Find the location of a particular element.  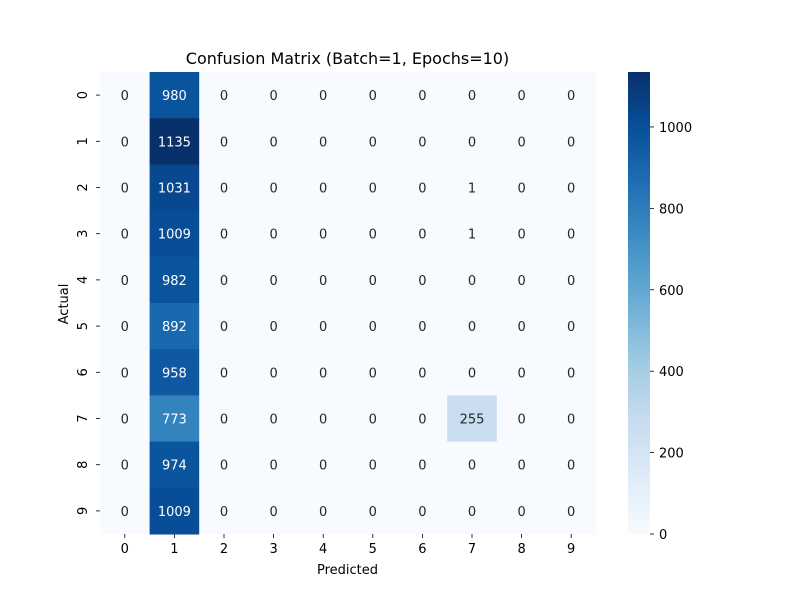

cell-value-r0-c6: 0 is located at coordinates (422, 96).